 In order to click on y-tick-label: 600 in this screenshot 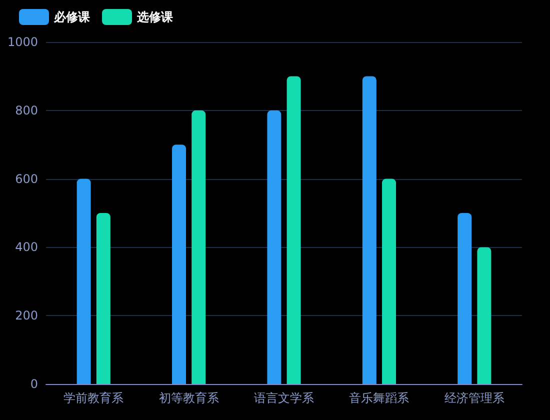, I will do `click(26, 179)`.